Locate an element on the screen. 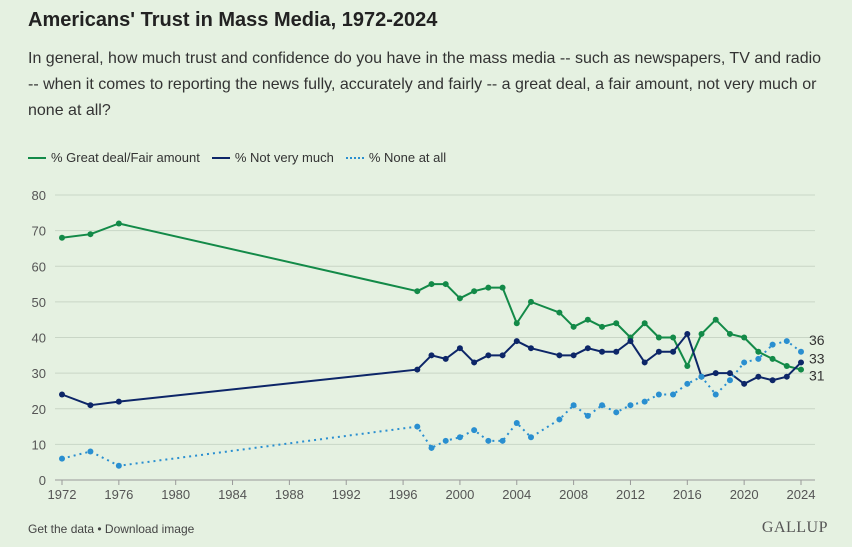 Image resolution: width=852 pixels, height=547 pixels. y-tick-label: 0 is located at coordinates (42, 480).